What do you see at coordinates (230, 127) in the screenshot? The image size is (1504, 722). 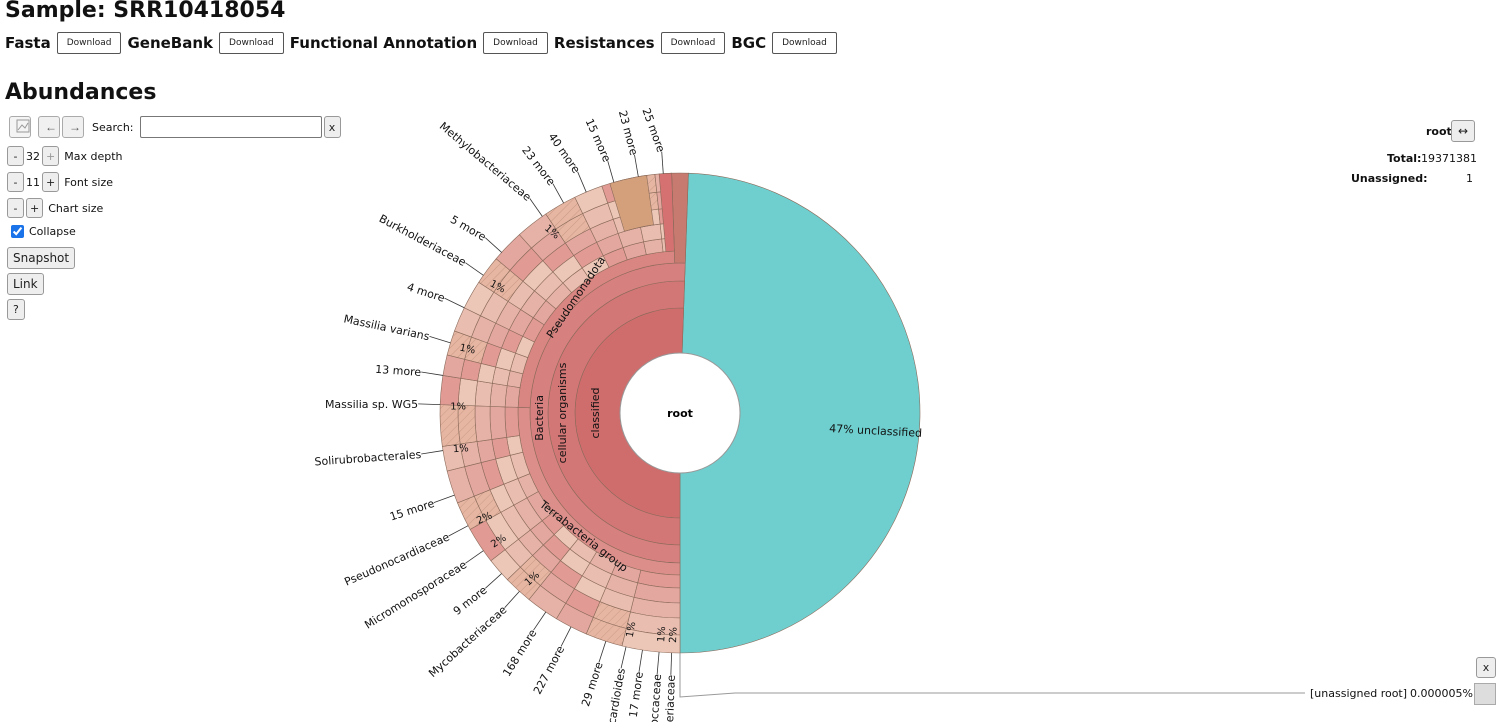 I see `search-input` at bounding box center [230, 127].